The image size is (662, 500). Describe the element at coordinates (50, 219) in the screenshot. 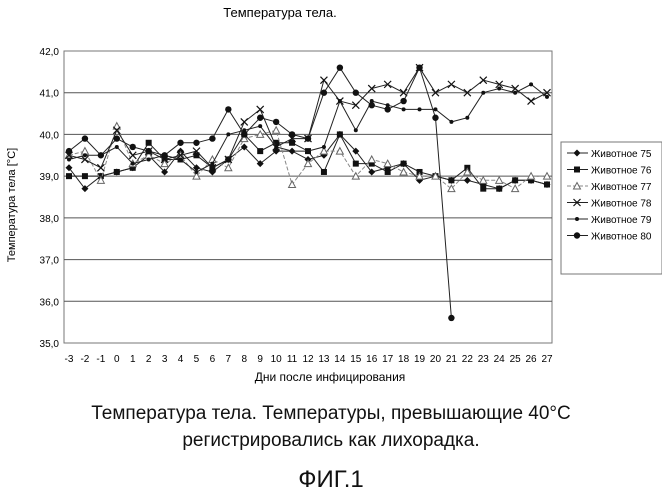

I see `y-tick-label: 38,0` at that location.